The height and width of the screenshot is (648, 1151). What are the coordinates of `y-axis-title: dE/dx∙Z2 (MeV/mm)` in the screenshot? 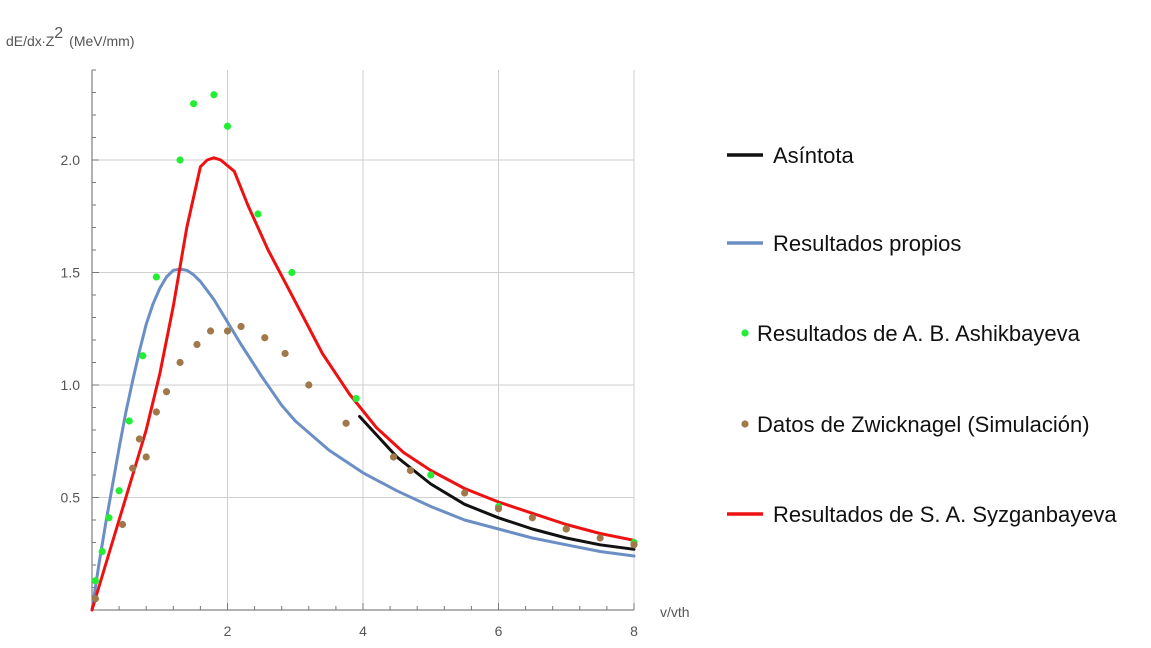 It's located at (70, 37).